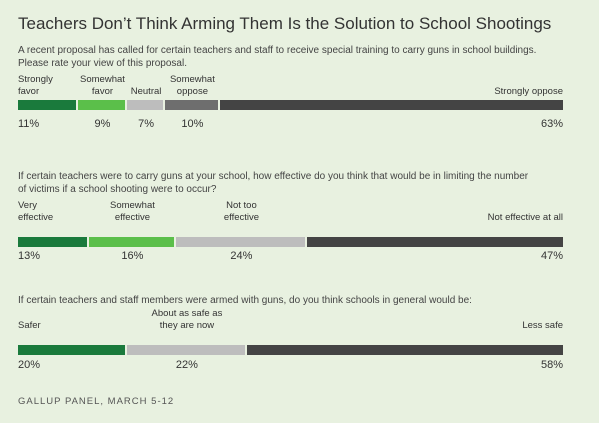 The width and height of the screenshot is (599, 423). What do you see at coordinates (71, 350) in the screenshot?
I see `bar-segment-safer` at bounding box center [71, 350].